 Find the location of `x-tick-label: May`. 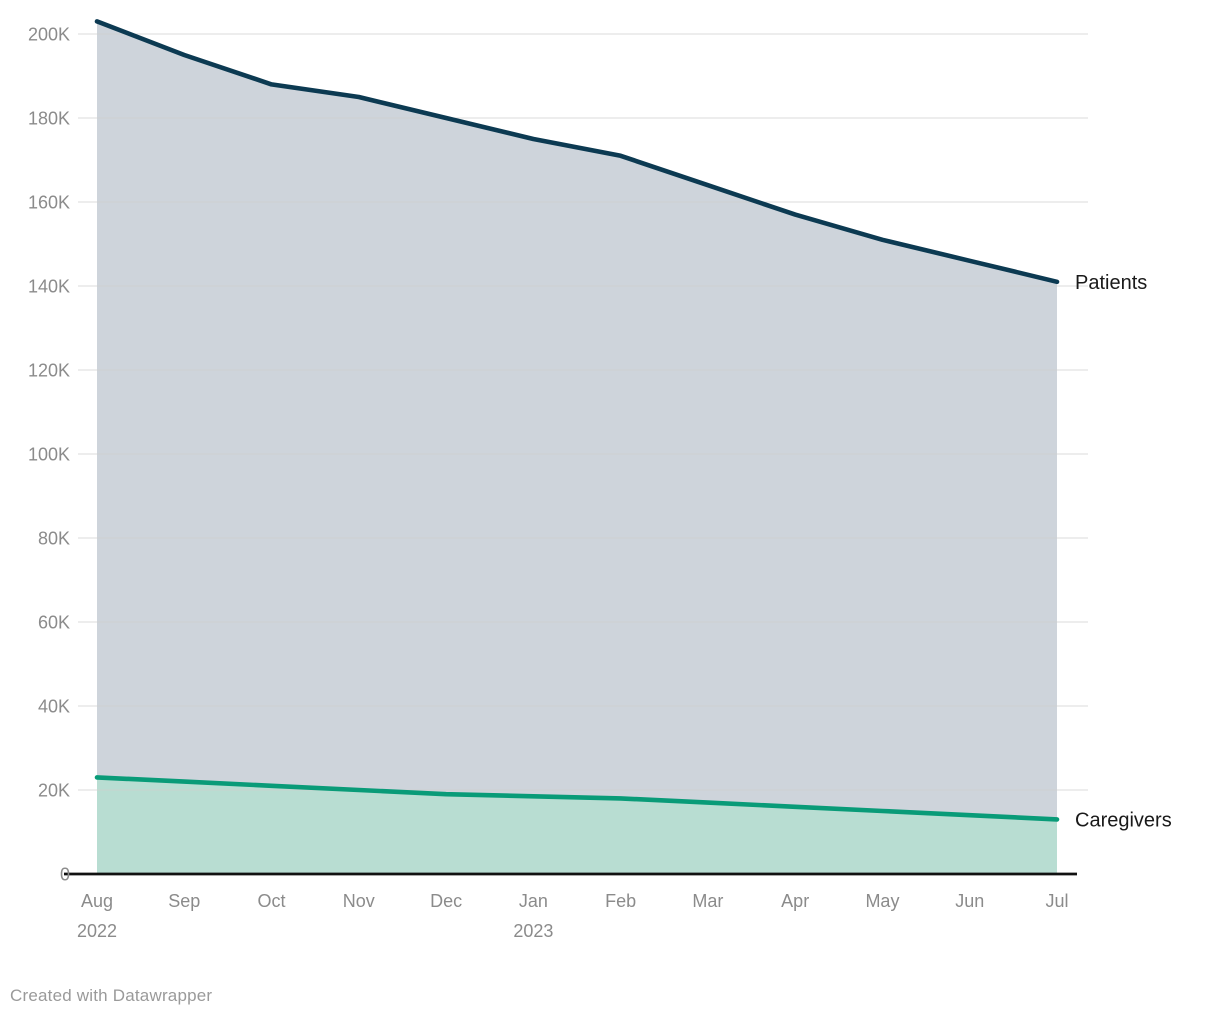

x-tick-label: May is located at coordinates (882, 901).